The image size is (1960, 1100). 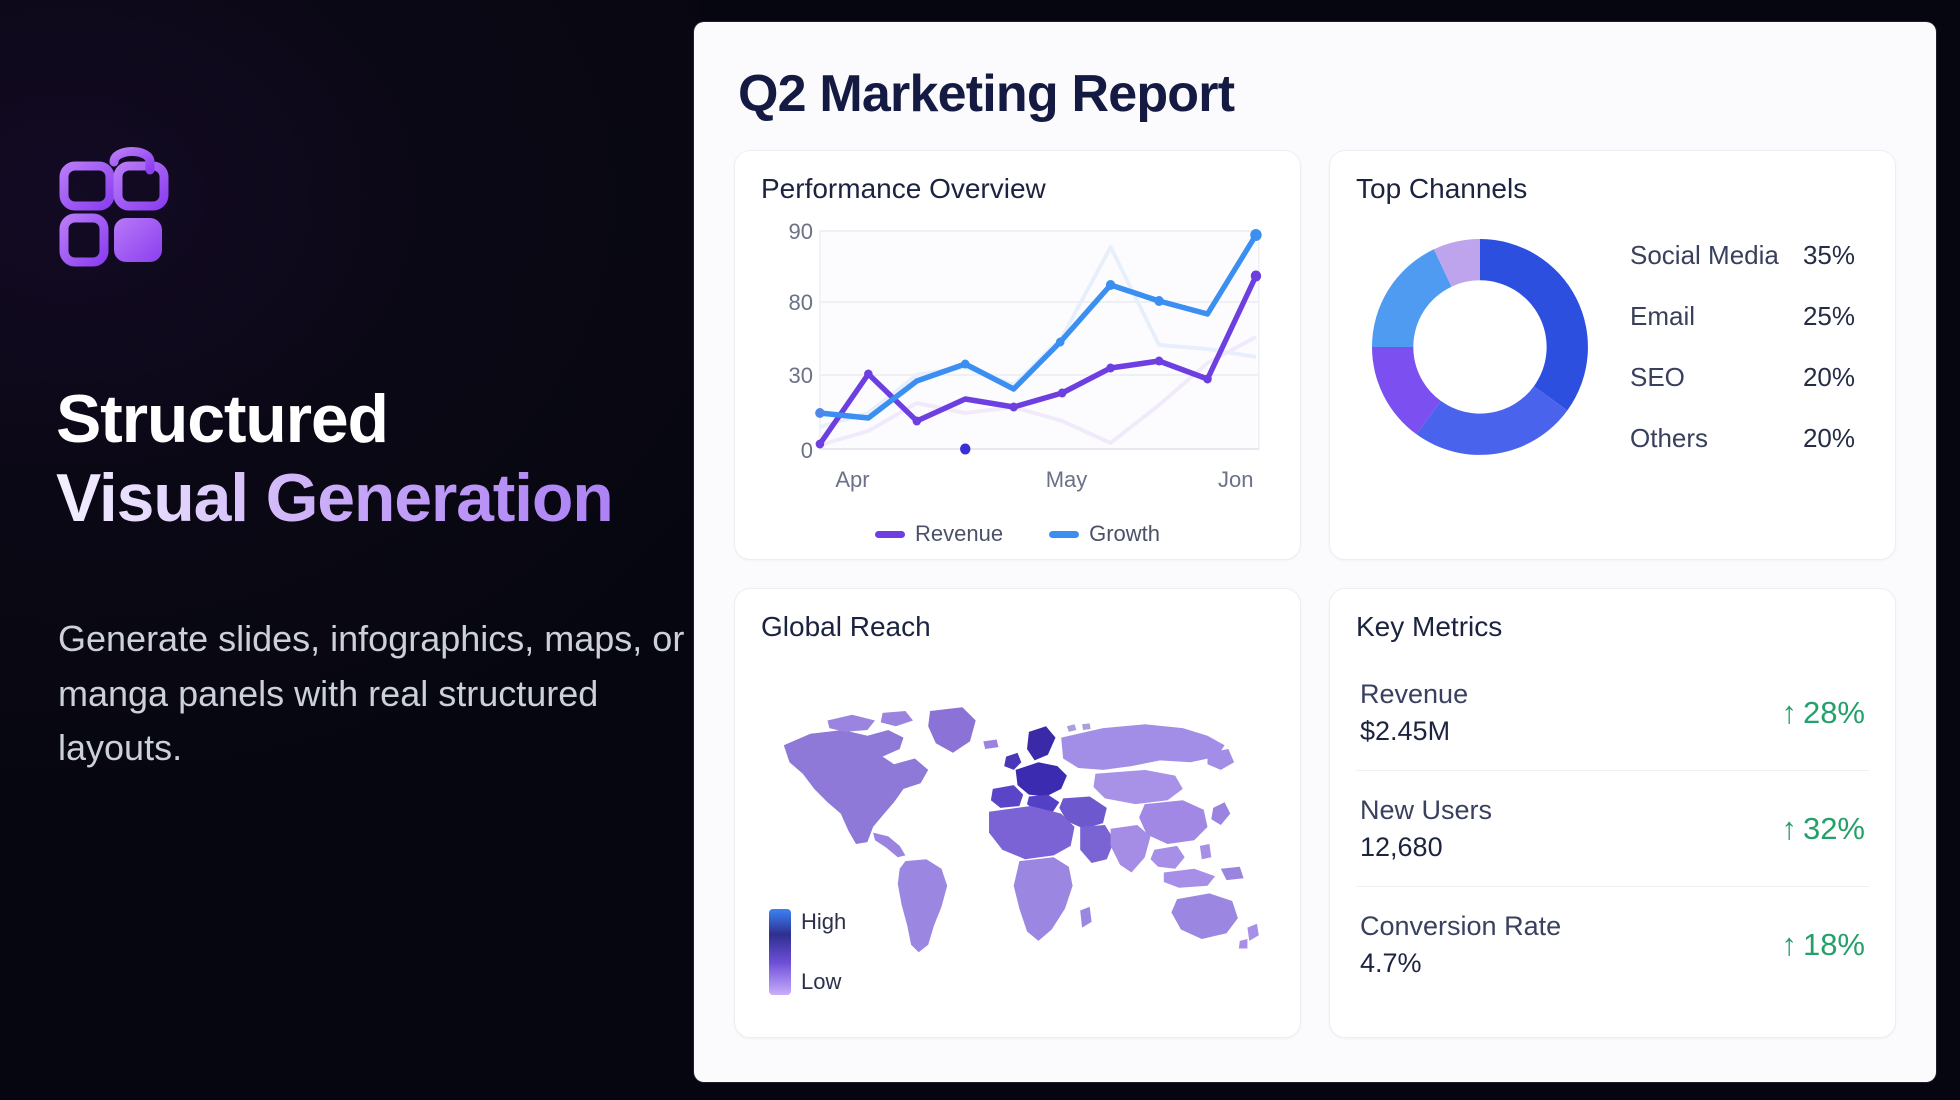 I want to click on y-tick-0: 0, so click(x=806, y=450).